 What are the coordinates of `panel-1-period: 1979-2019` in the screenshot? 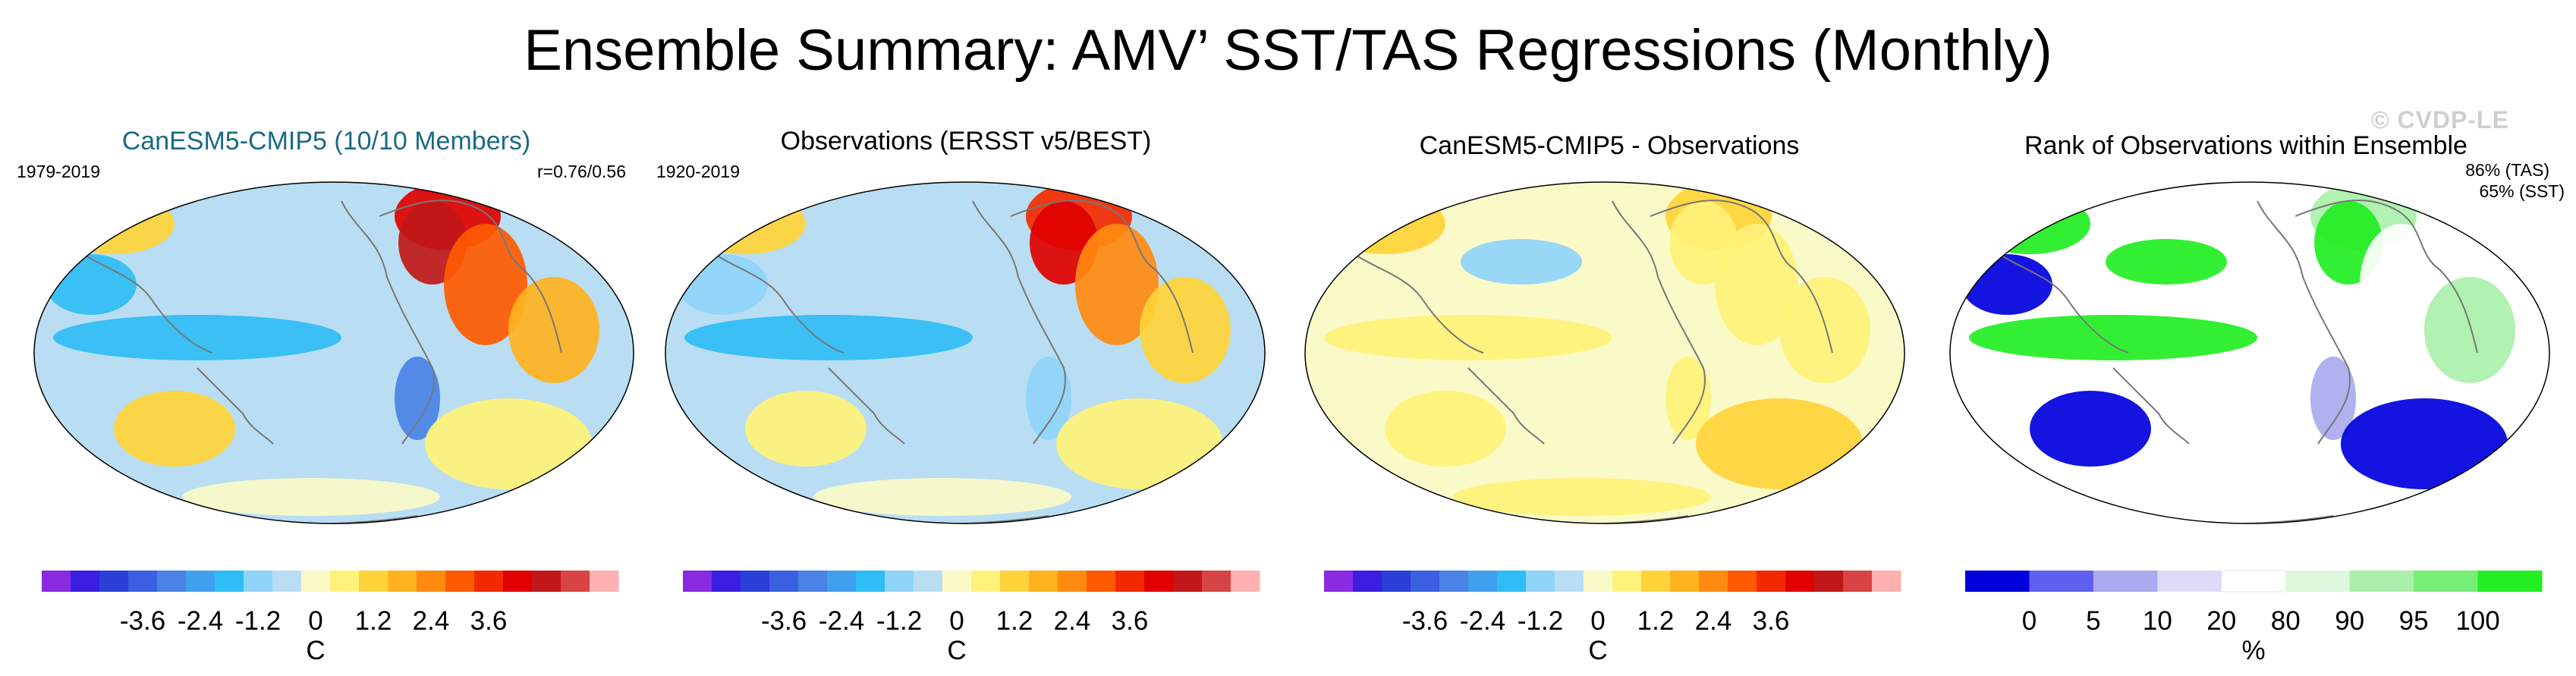 It's located at (58, 171).